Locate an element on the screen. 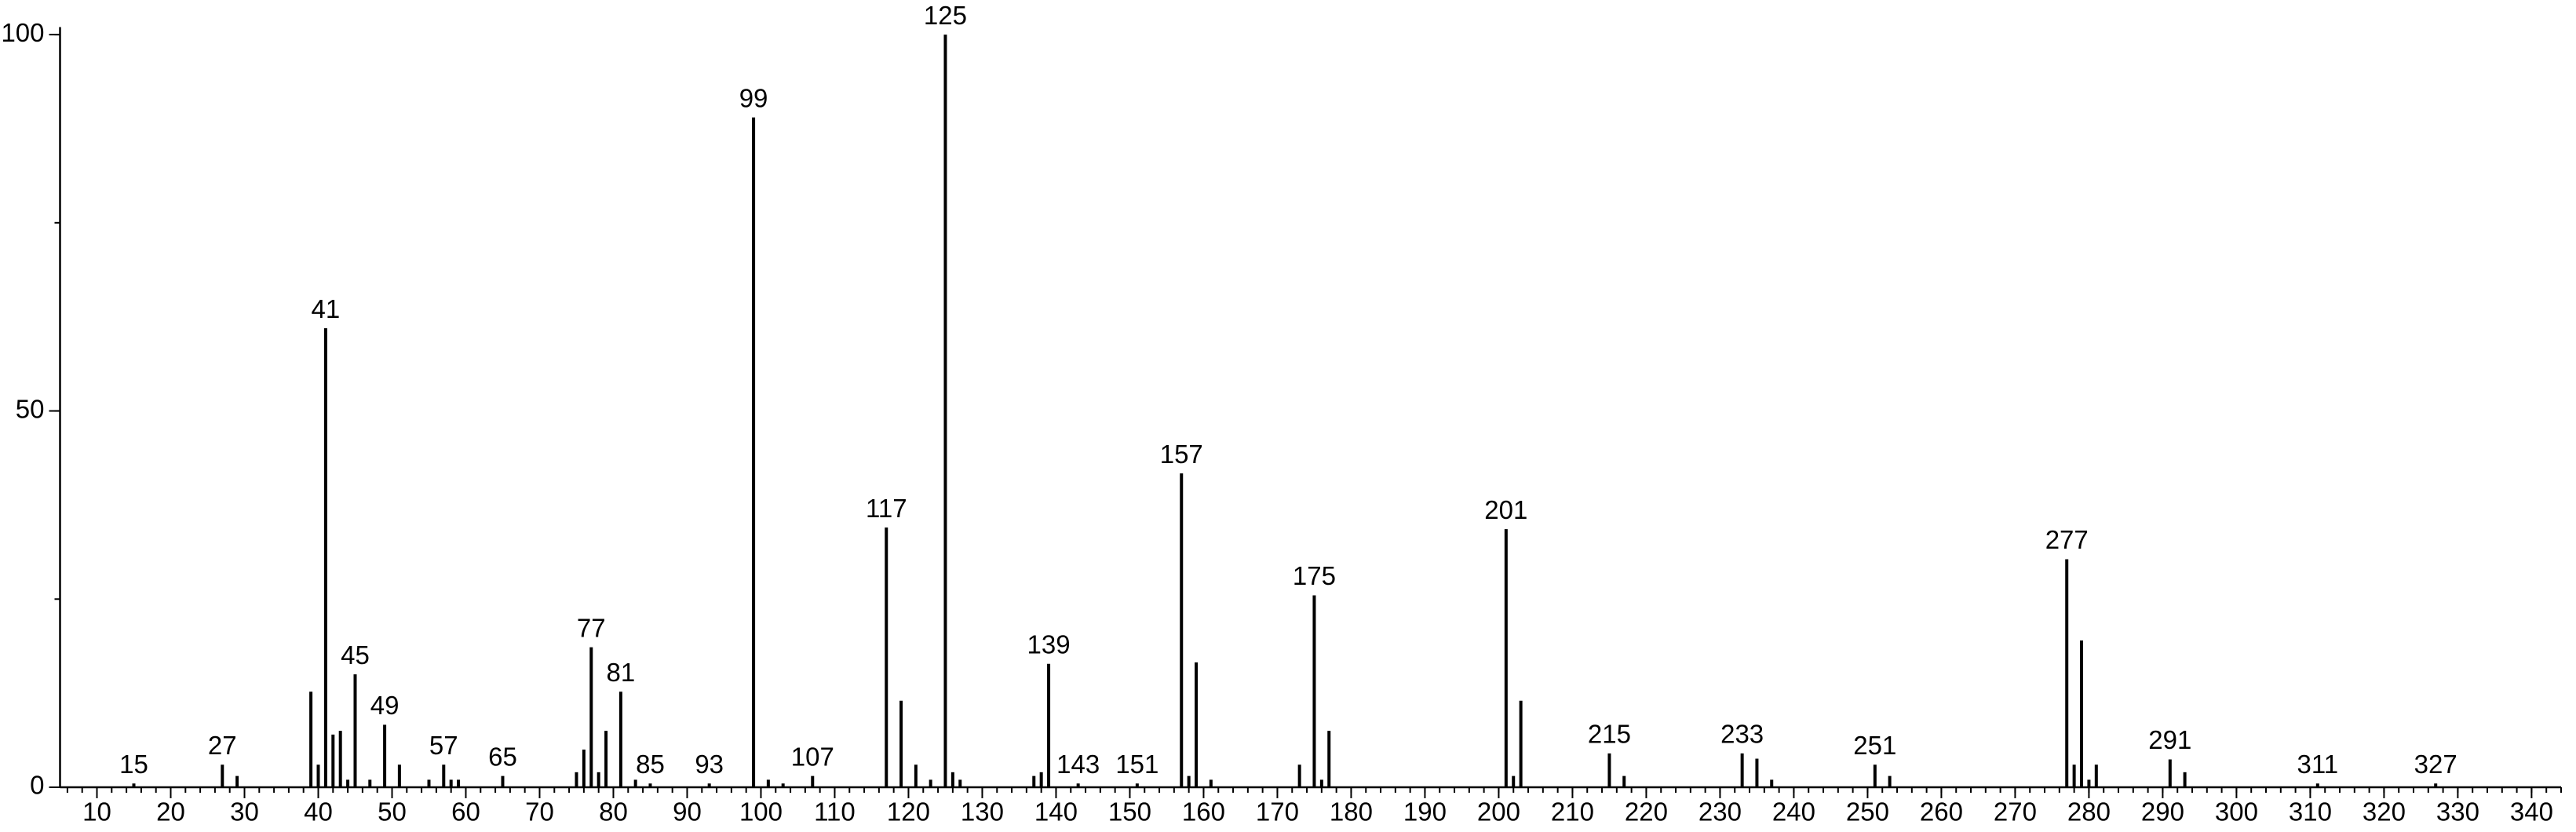 Image resolution: width=2576 pixels, height=832 pixels. x-tick-label: 290 is located at coordinates (2162, 812).